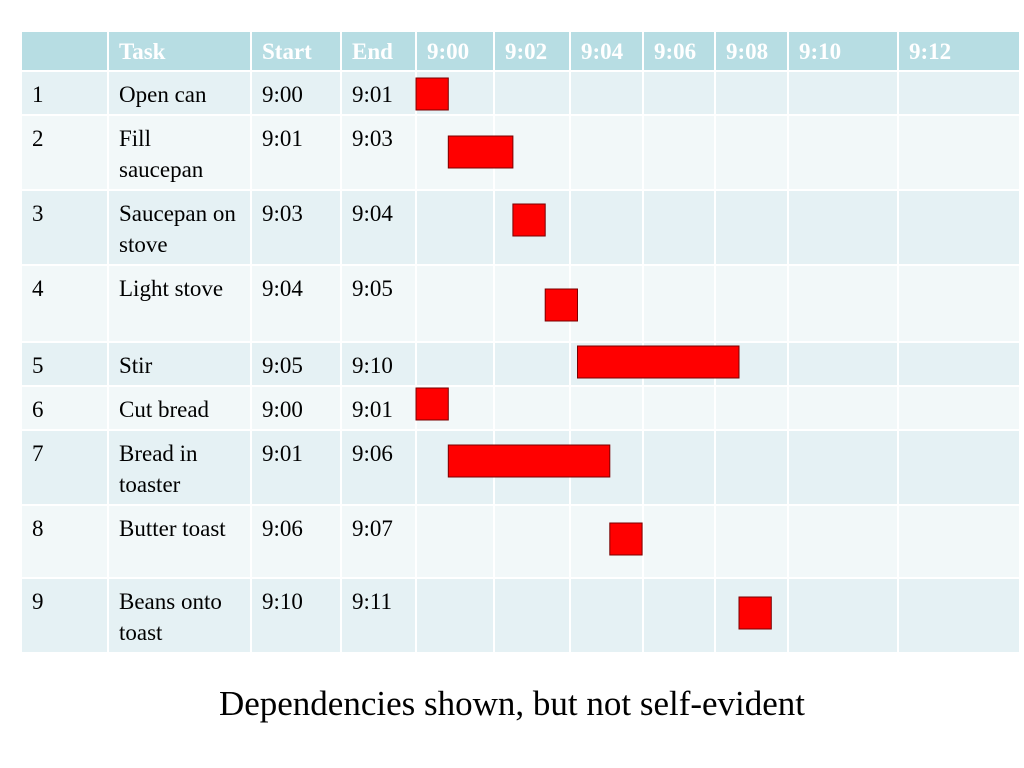 This screenshot has width=1024, height=768. What do you see at coordinates (179, 152) in the screenshot?
I see `task-name: Fill saucepan` at bounding box center [179, 152].